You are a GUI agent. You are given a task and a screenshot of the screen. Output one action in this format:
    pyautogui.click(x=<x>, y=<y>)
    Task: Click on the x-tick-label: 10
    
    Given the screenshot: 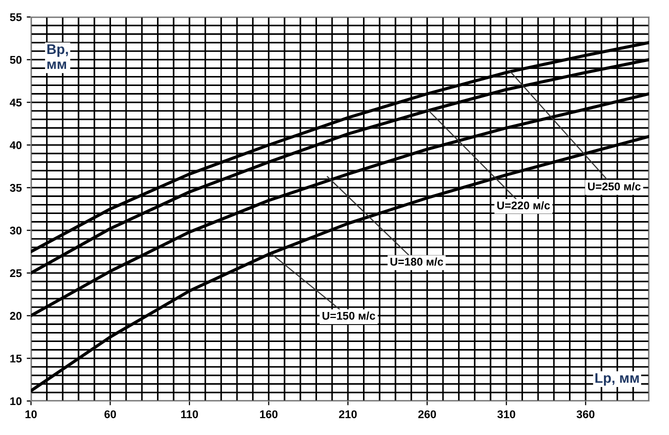 What is the action you would take?
    pyautogui.click(x=31, y=414)
    